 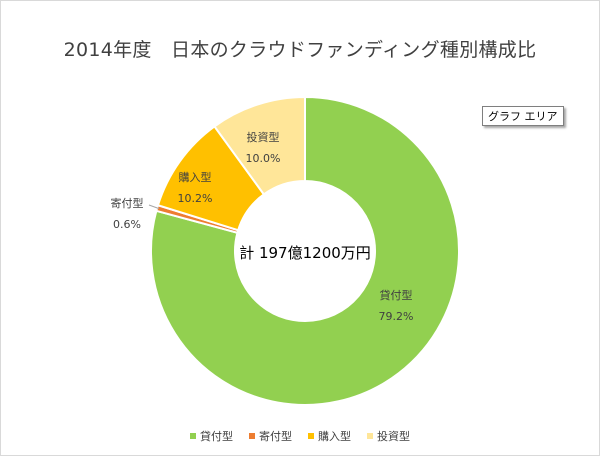 I want to click on slice-value-label: 10.0%, so click(x=263, y=158).